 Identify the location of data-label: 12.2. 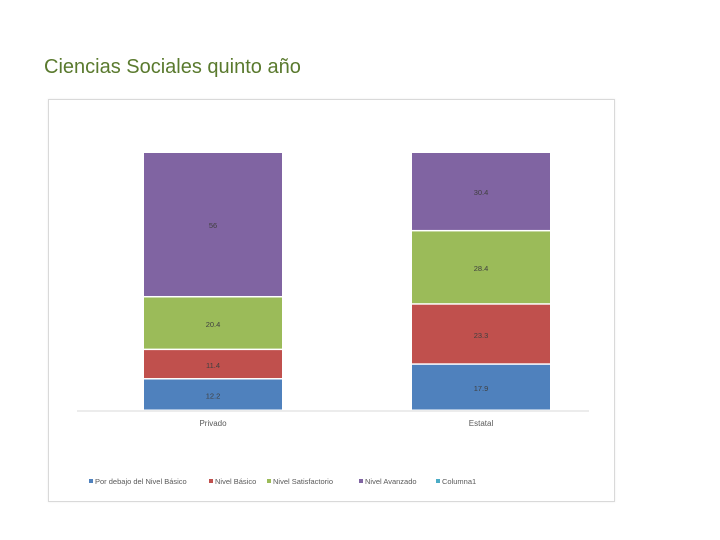
(213, 395).